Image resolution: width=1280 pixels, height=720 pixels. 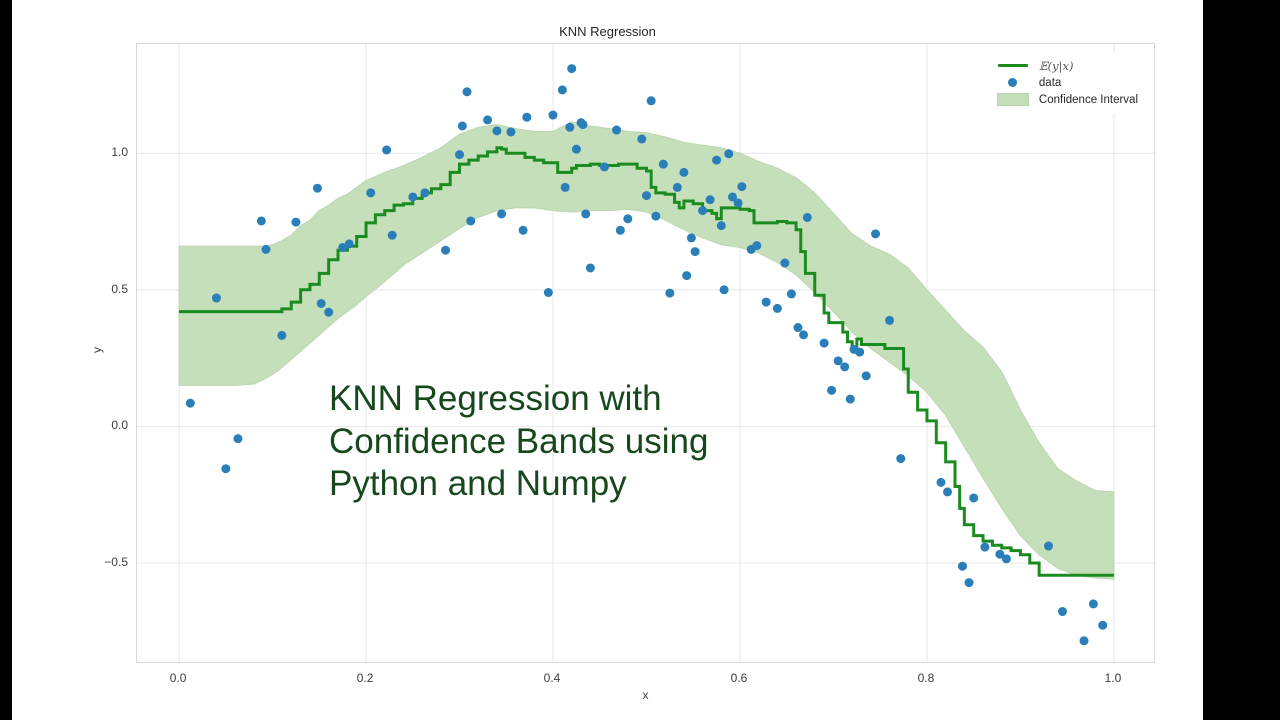 What do you see at coordinates (116, 561) in the screenshot?
I see `y-tick-label: −0.5` at bounding box center [116, 561].